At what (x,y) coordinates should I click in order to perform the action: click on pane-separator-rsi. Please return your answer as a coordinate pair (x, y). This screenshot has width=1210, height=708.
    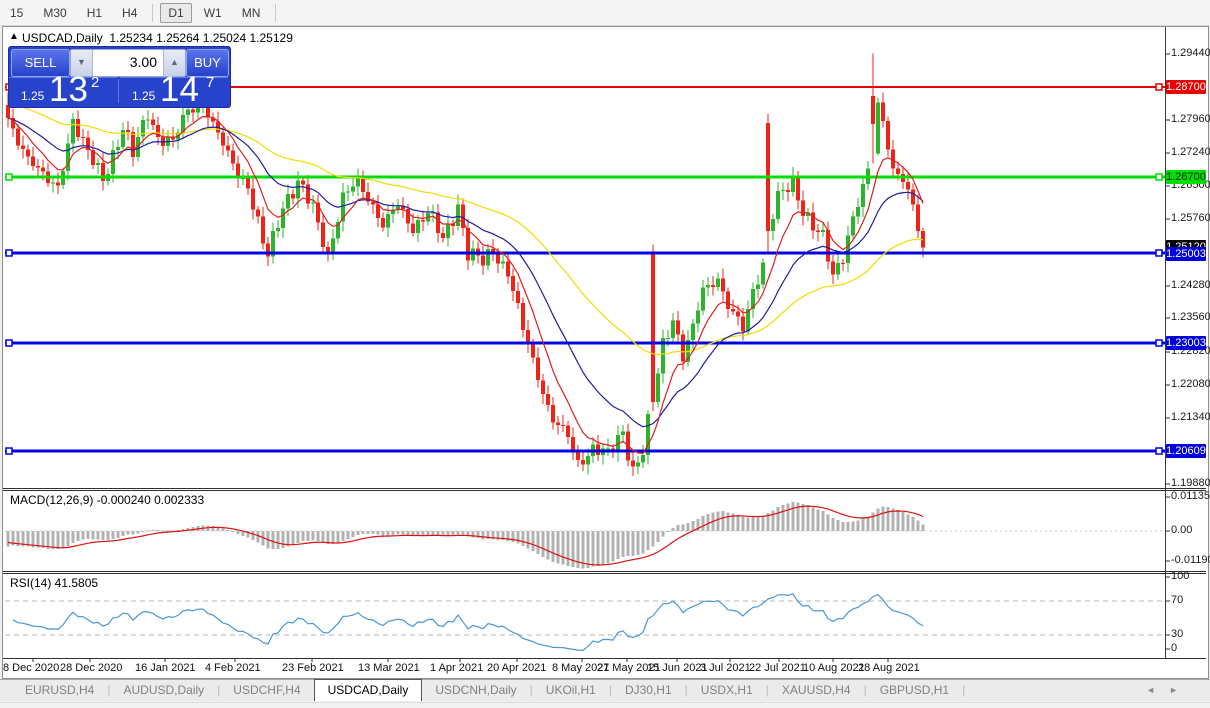
    Looking at the image, I should click on (604, 571).